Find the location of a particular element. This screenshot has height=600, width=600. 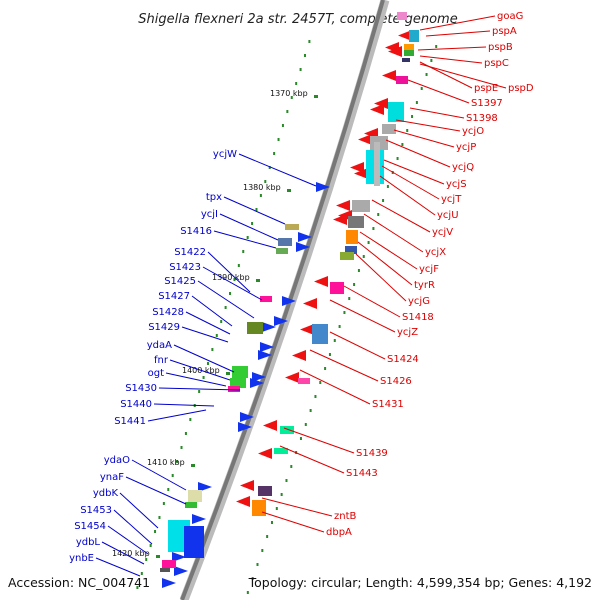

gene-label-ycjq: ycjQ is located at coordinates (463, 167).